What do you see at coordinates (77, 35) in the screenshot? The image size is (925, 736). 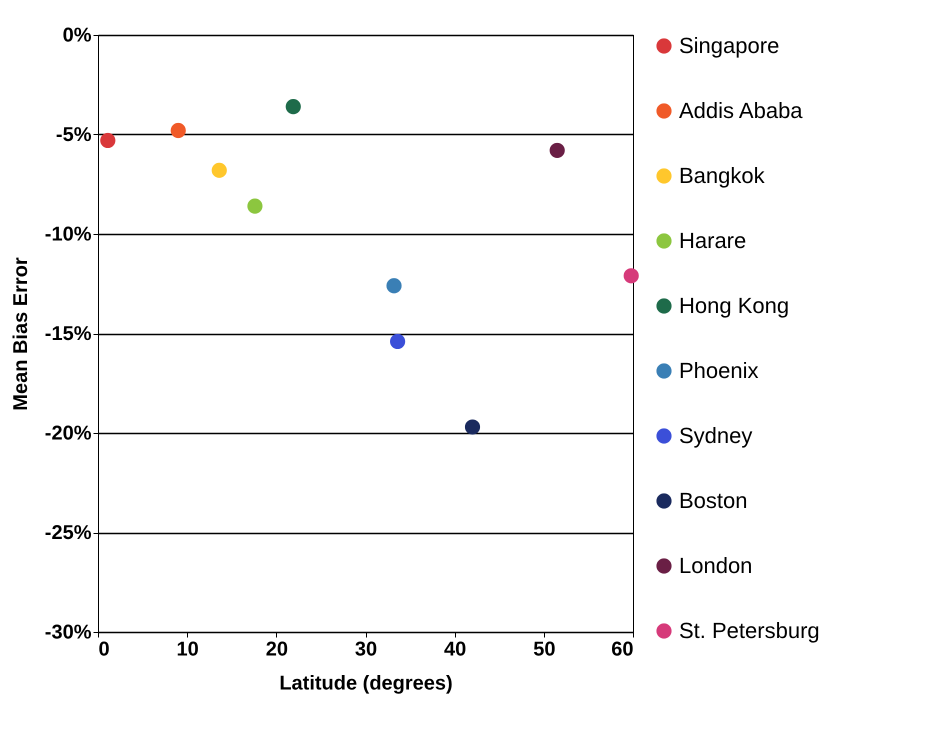 I see `y-tick-label: 0%` at bounding box center [77, 35].